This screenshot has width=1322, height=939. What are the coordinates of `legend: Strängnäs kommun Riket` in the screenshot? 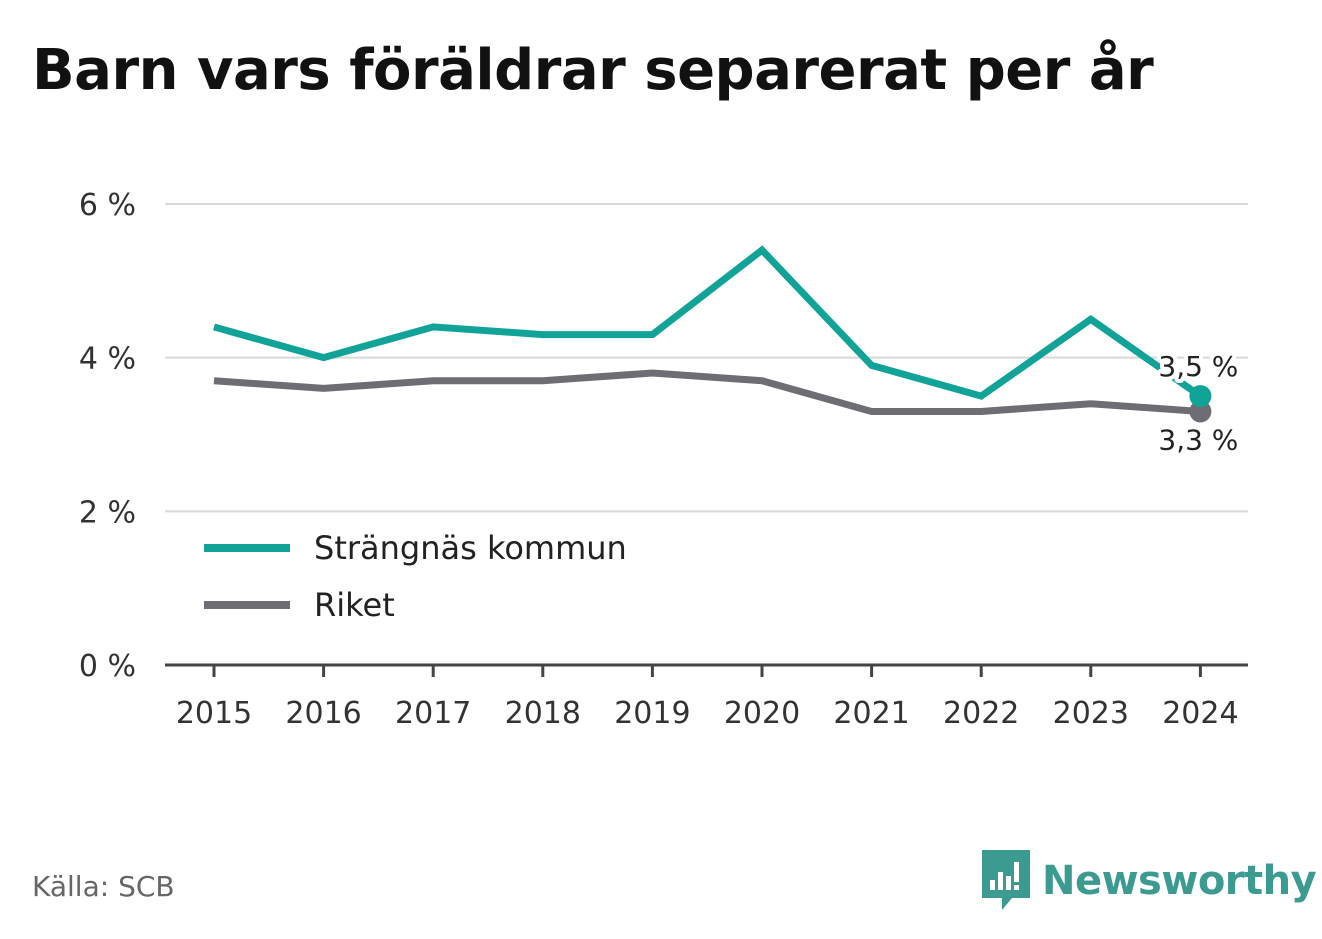 It's located at (415, 576).